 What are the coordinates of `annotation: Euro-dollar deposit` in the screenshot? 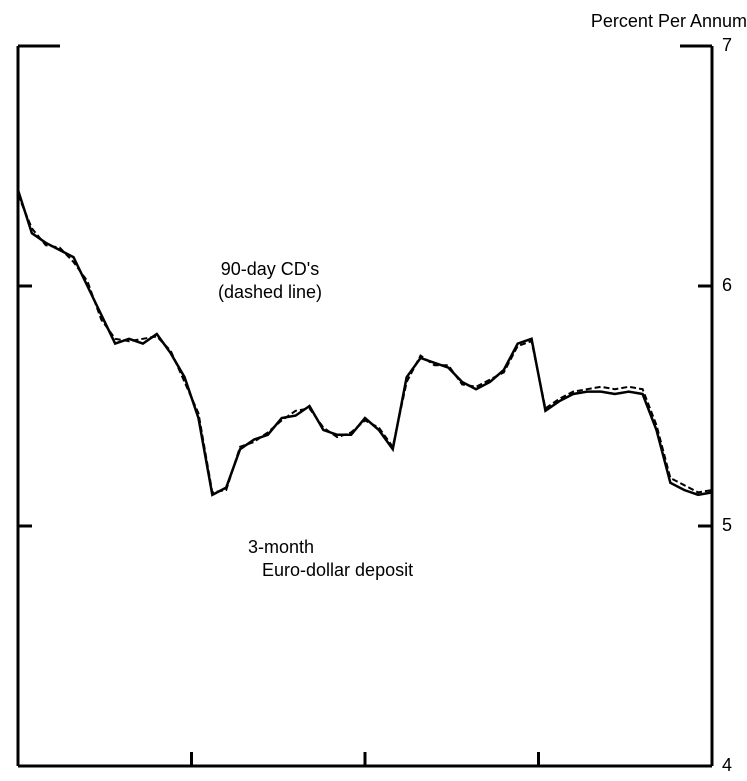 It's located at (337, 570).